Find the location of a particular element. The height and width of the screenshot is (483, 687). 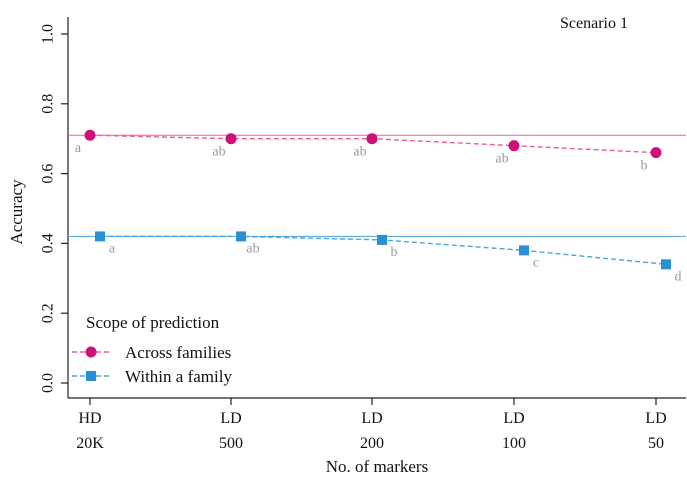

series-across-families: a ab ab ab b is located at coordinates (368, 151).